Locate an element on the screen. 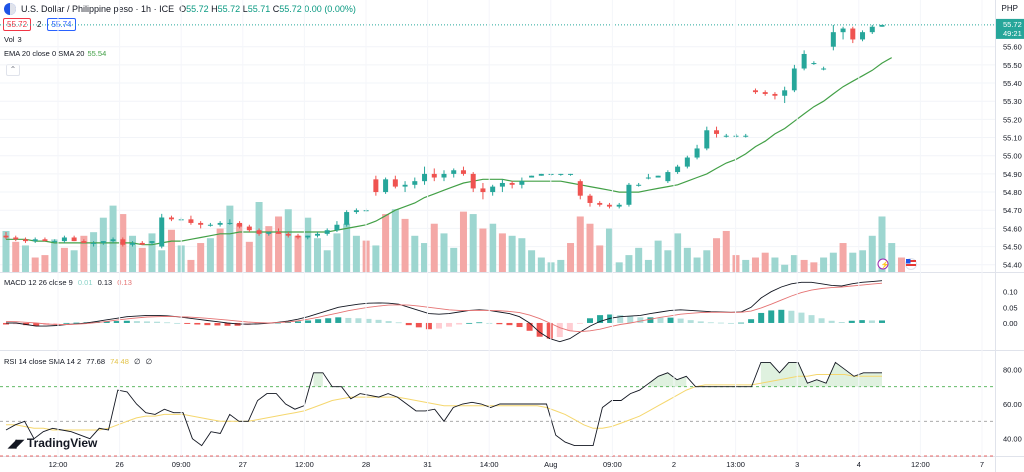 The height and width of the screenshot is (472, 1024). price-tick-label: 54.80 is located at coordinates (1012, 192).